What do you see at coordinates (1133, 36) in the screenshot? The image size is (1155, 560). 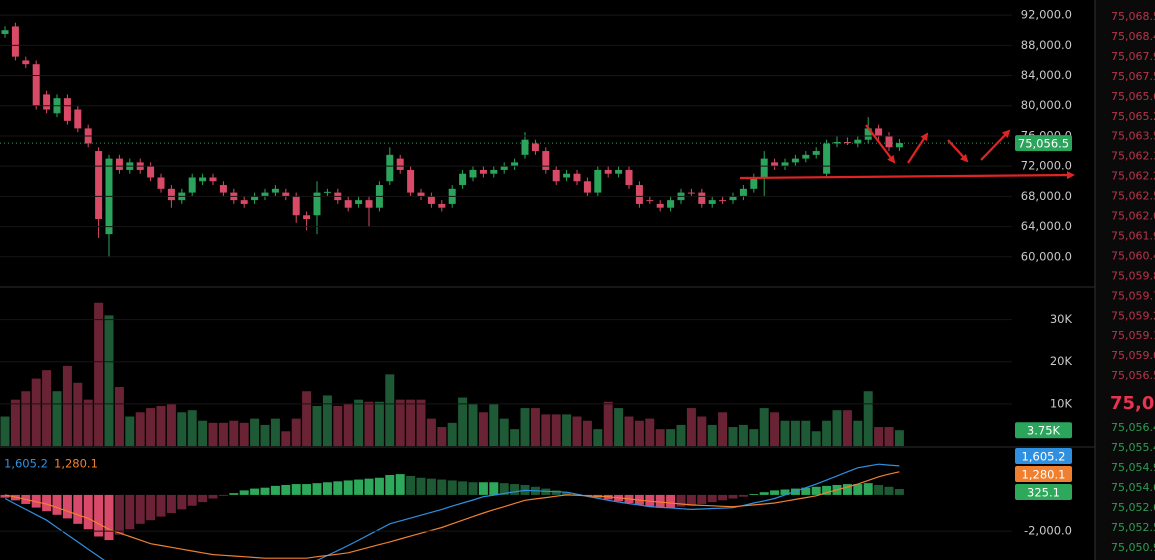 I see `ask-price: 75,068.4` at bounding box center [1133, 36].